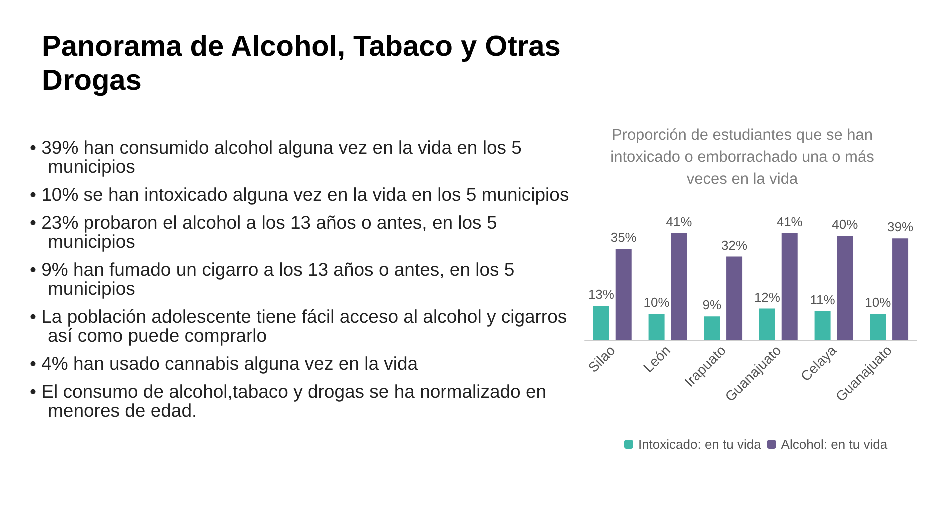  Describe the element at coordinates (300, 194) in the screenshot. I see `text: • 10% se han intoxicado alguna vez en la vida en los 5 municipios` at that location.